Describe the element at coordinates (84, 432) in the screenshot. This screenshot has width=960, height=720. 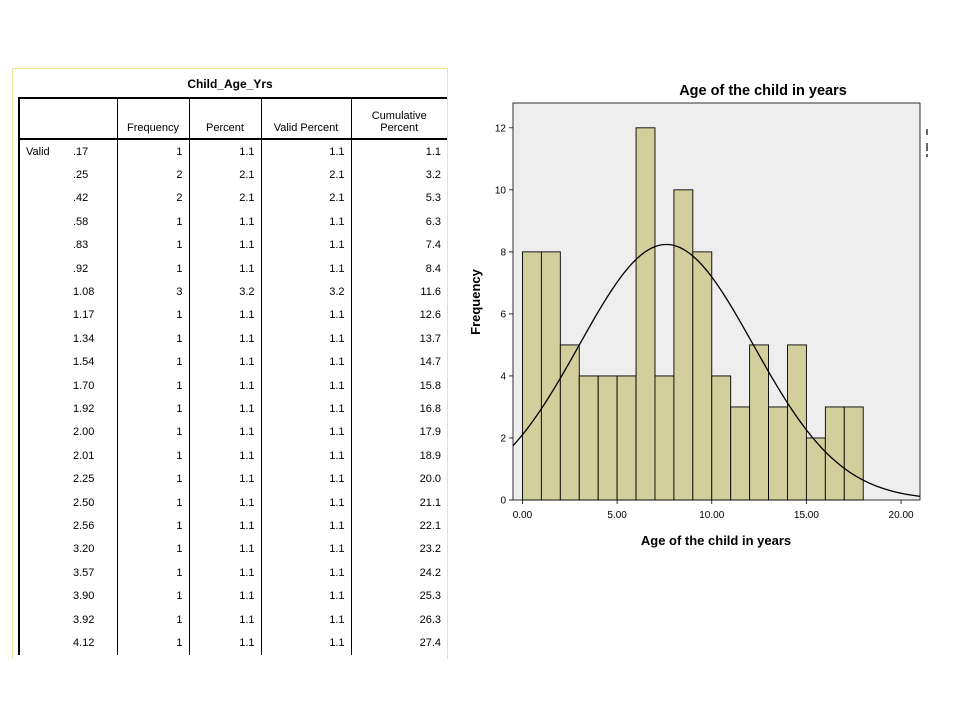
I see `row-value: 2.00` at that location.